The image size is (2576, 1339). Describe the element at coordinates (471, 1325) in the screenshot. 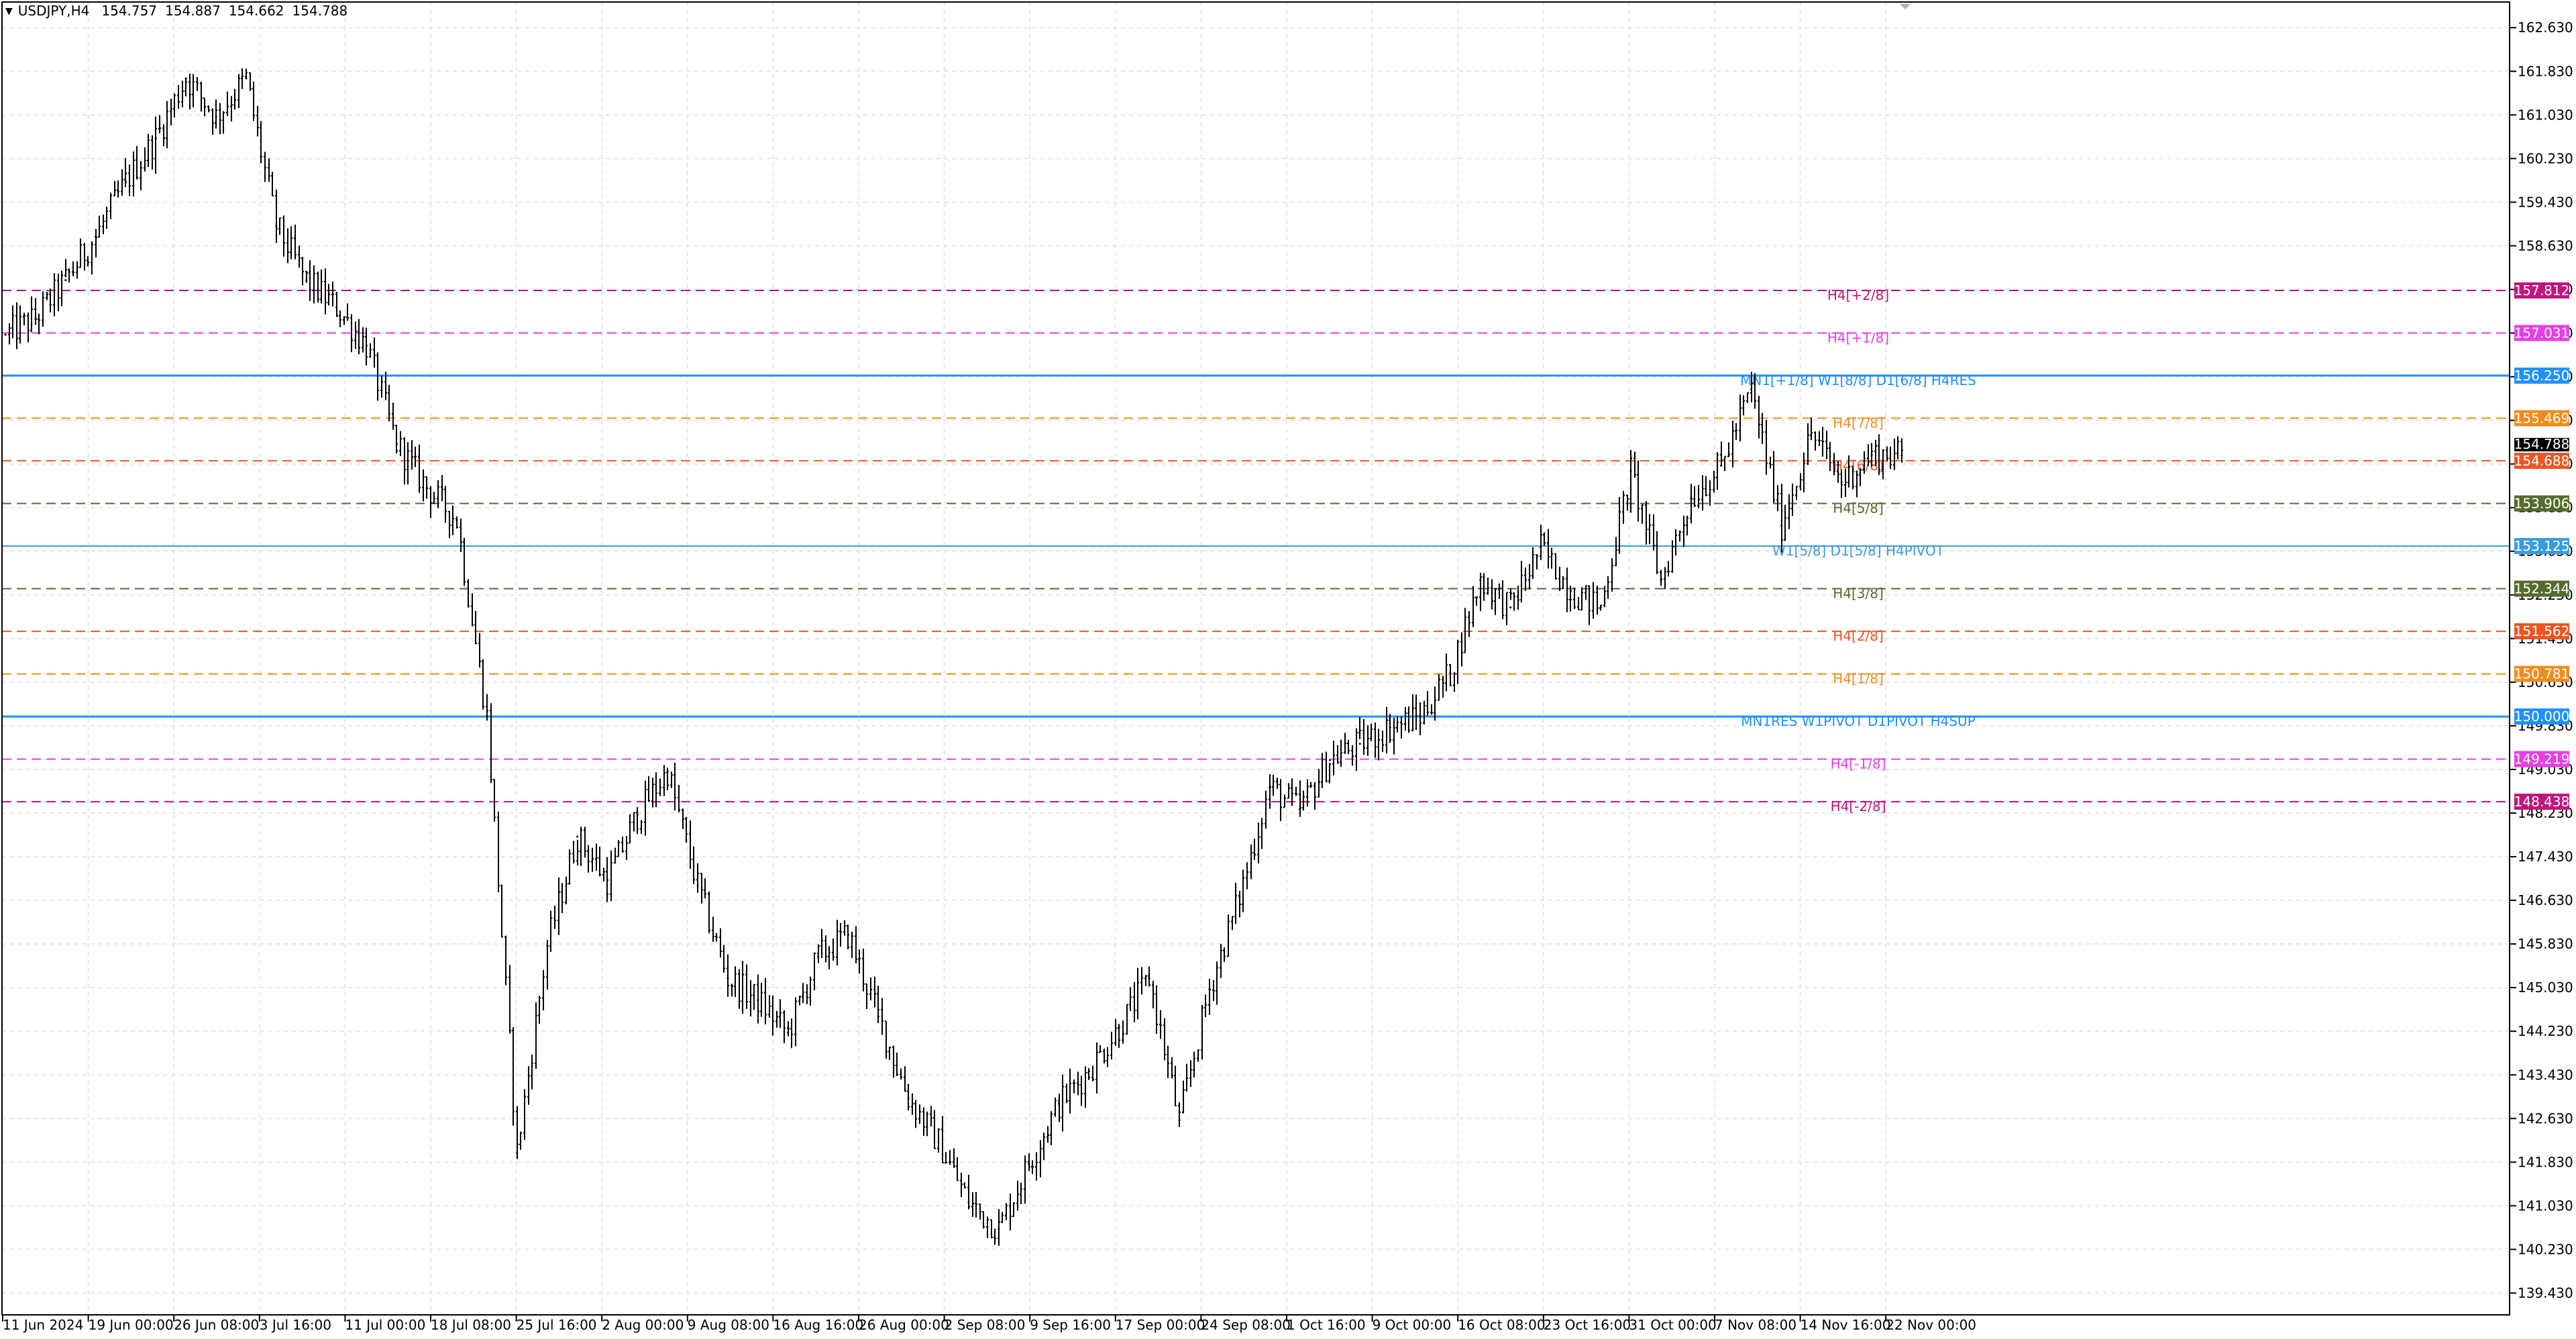

I see `time-tick-label: 18 Jul 08:00` at that location.